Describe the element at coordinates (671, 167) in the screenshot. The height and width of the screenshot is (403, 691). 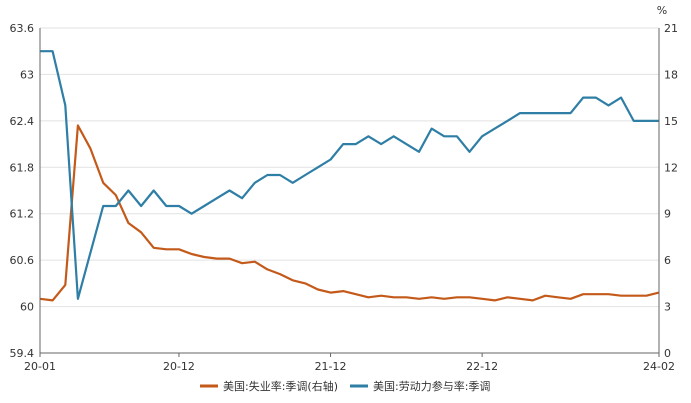
I see `right-tick-label: 12` at that location.